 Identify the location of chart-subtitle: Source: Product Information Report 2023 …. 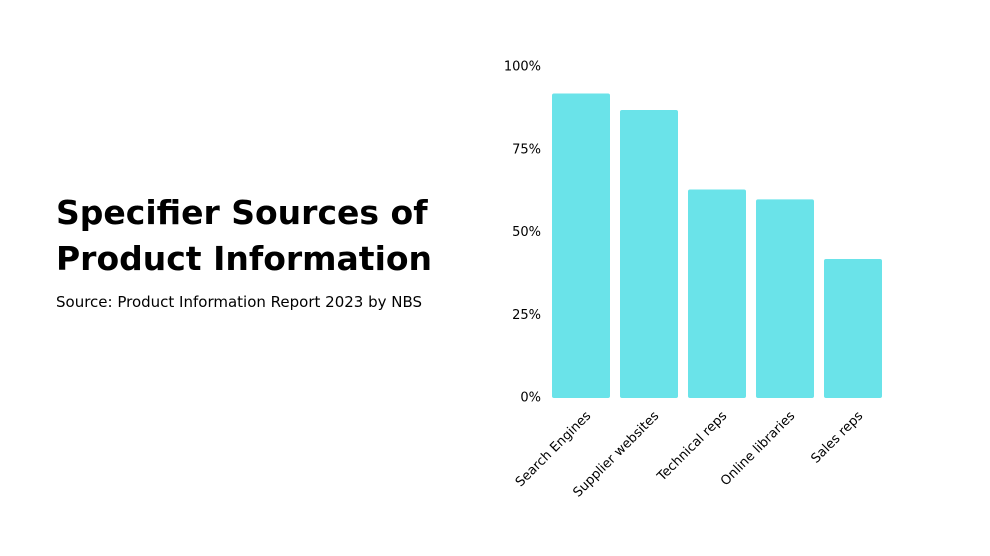
(239, 302).